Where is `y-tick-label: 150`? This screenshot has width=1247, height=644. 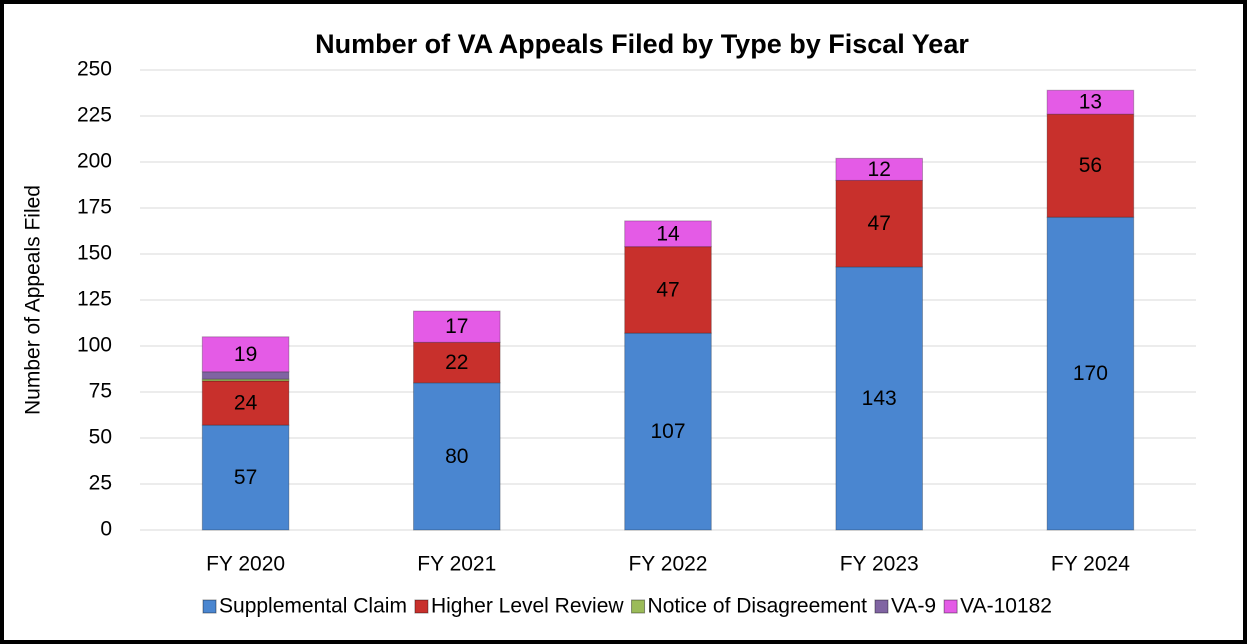
y-tick-label: 150 is located at coordinates (94, 253).